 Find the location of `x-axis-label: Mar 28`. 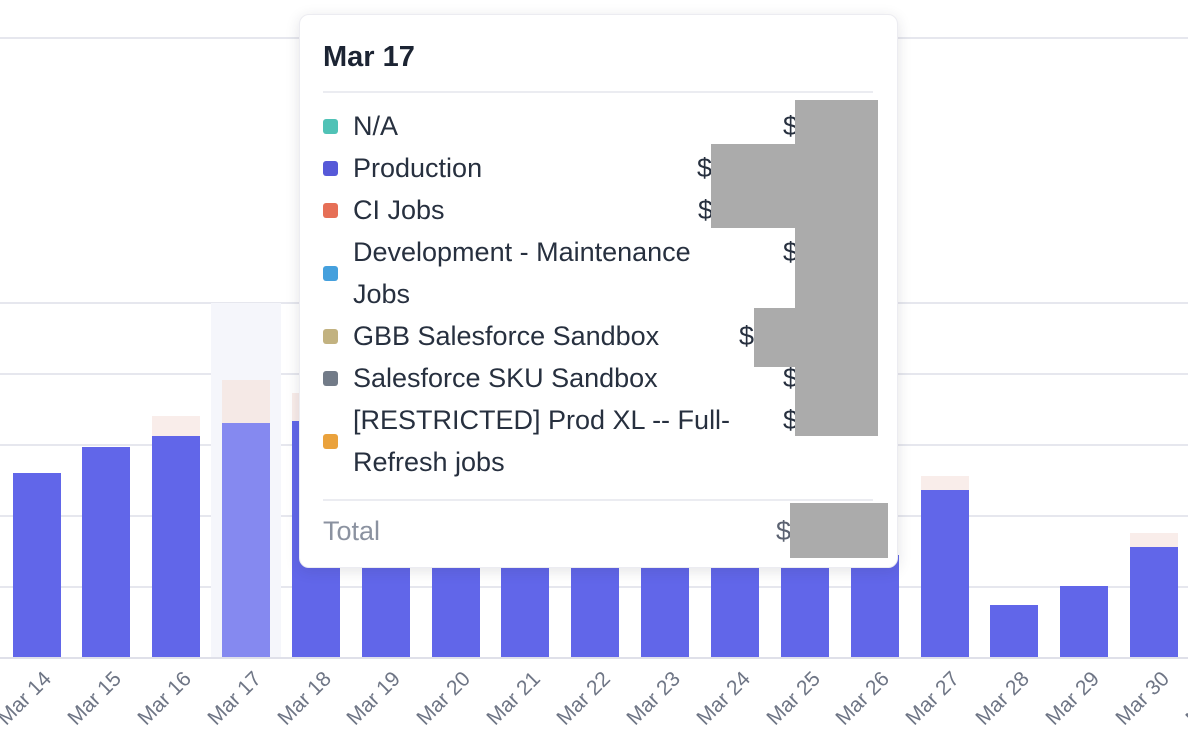

x-axis-label: Mar 28 is located at coordinates (1002, 698).